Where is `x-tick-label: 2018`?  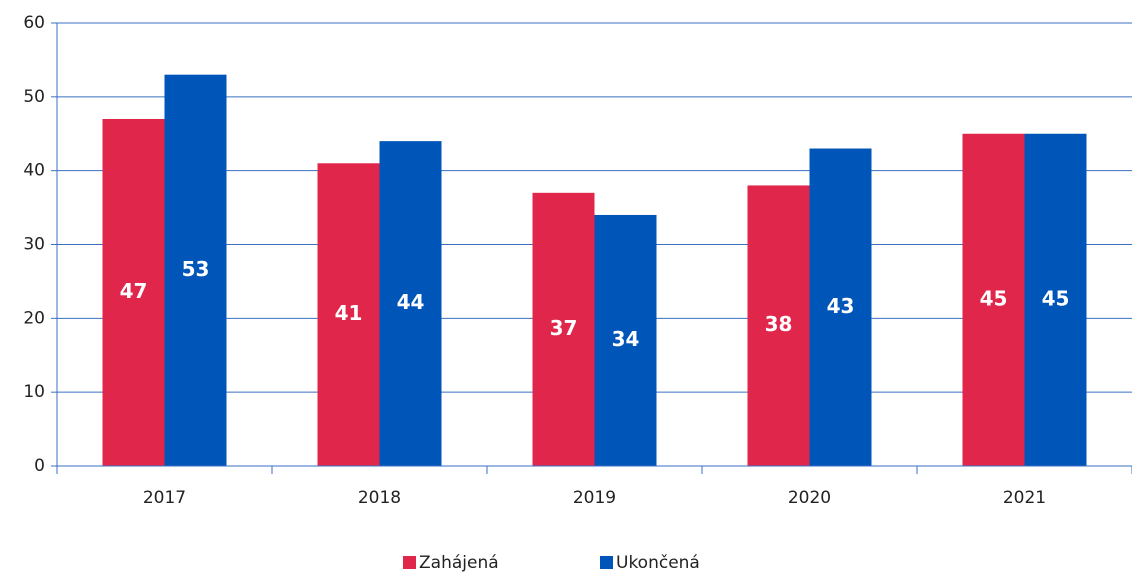
x-tick-label: 2018 is located at coordinates (379, 498).